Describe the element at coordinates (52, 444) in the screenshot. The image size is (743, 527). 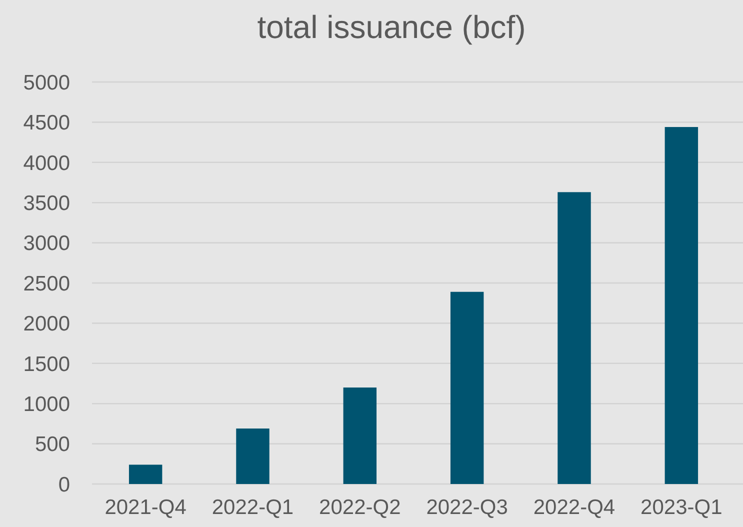
I see `y-tick-label: 500` at that location.